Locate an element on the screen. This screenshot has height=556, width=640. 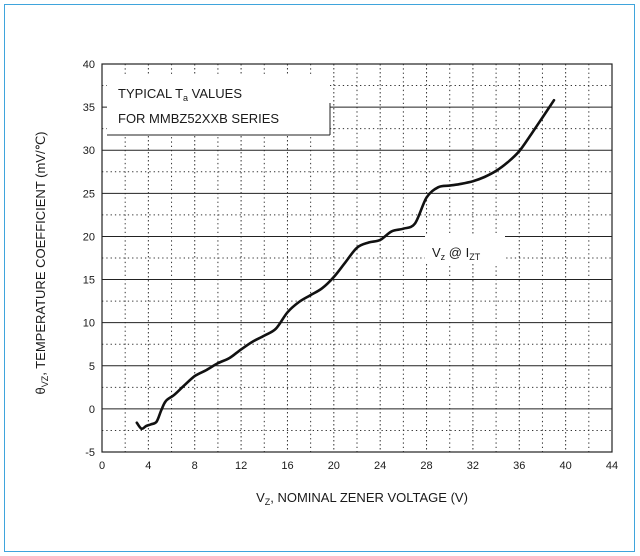
y-tick-label: 25 is located at coordinates (89, 194).